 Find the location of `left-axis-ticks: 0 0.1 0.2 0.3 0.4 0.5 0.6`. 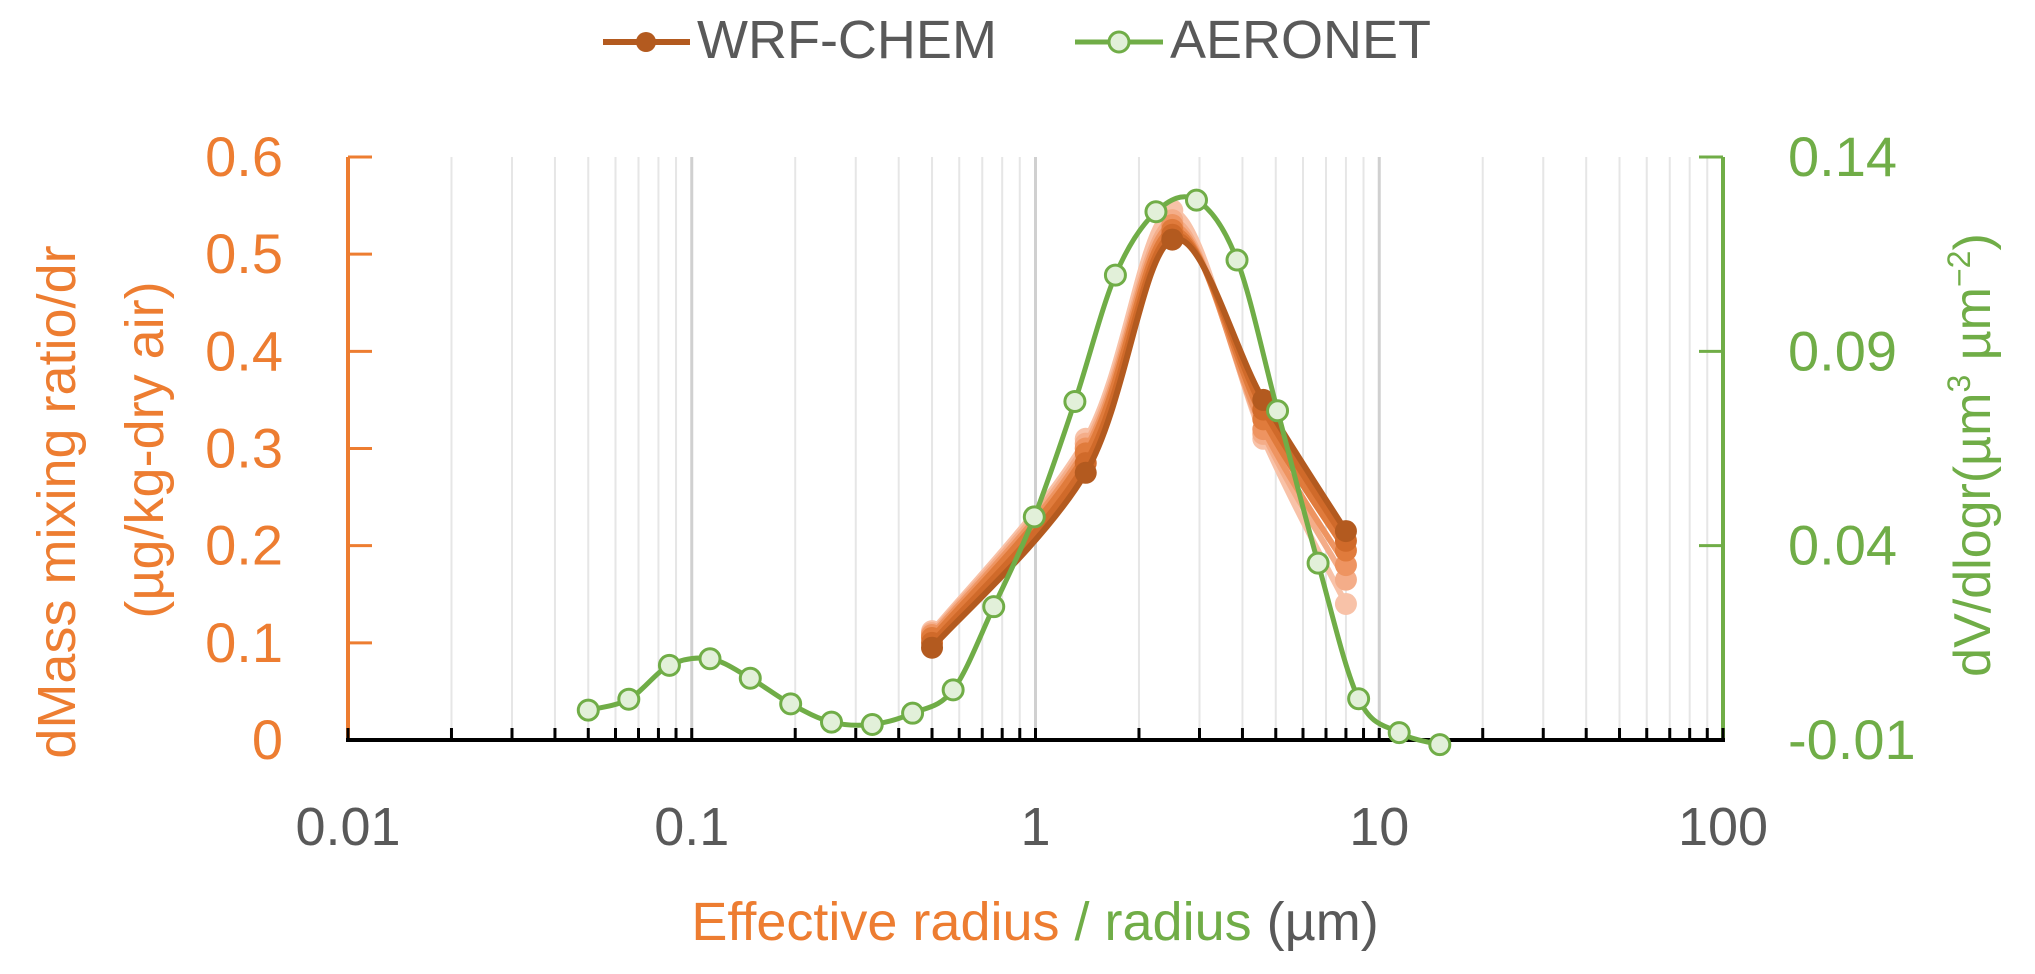

left-axis-ticks: 0 0.1 0.2 0.3 0.4 0.5 0.6 is located at coordinates (288, 448).